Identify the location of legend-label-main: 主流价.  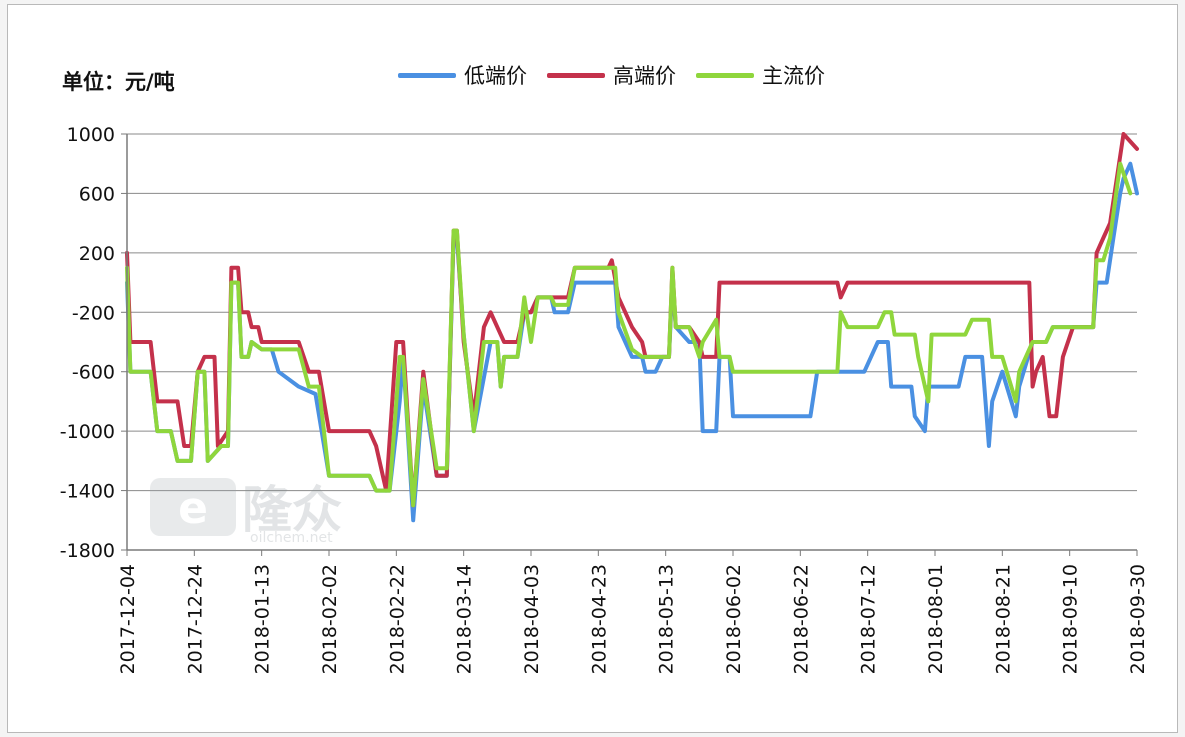
(793, 76).